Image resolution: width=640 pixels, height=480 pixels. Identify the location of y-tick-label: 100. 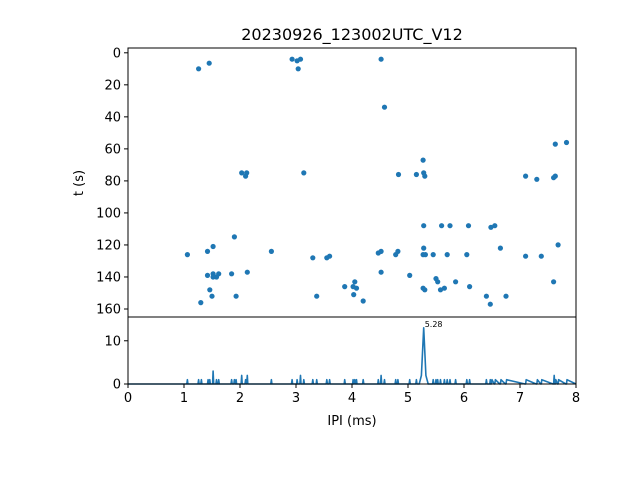
(108, 213).